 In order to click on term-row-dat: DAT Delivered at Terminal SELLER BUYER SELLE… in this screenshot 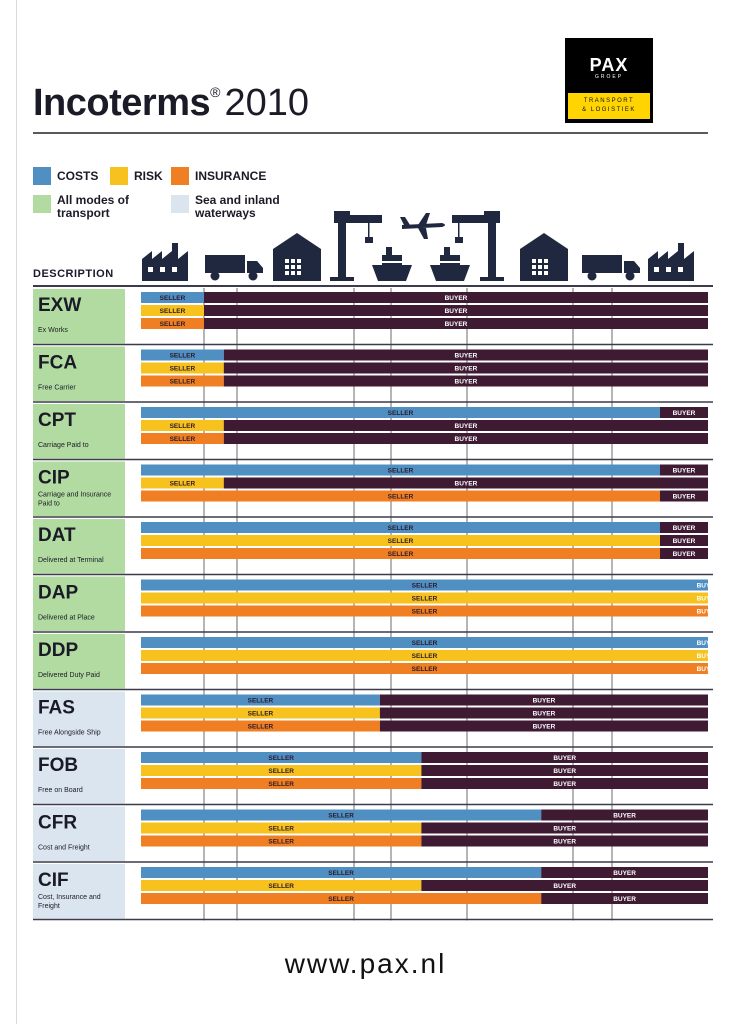, I will do `click(373, 547)`.